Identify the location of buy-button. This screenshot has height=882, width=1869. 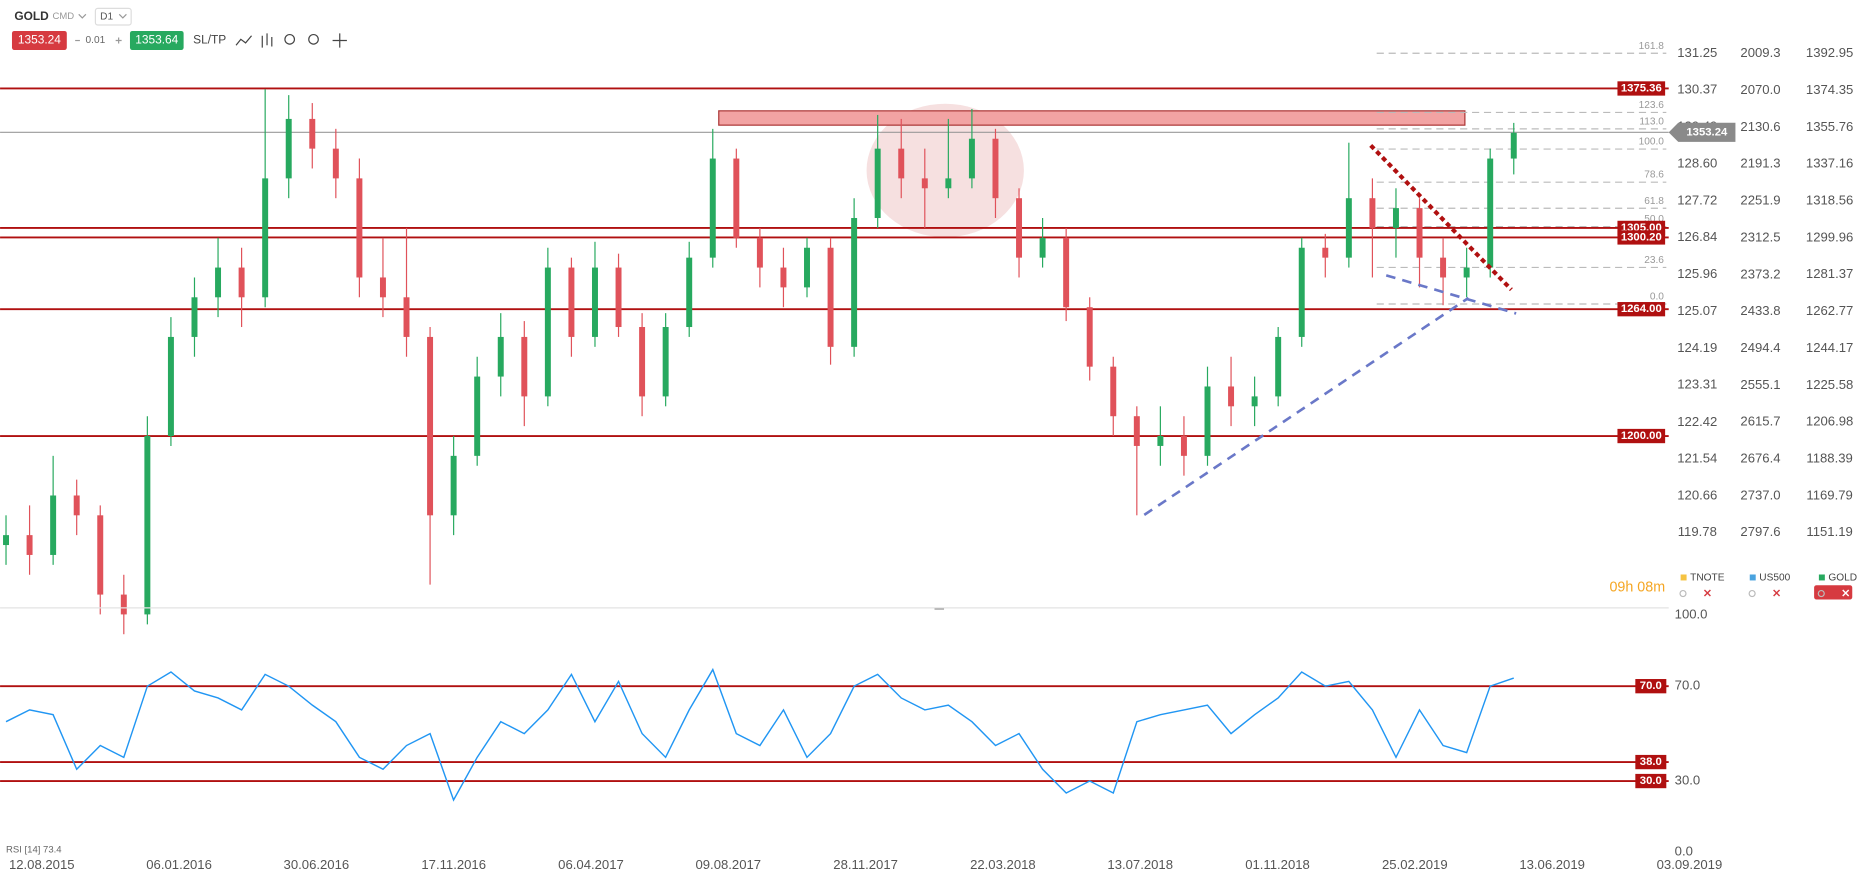
(156, 40).